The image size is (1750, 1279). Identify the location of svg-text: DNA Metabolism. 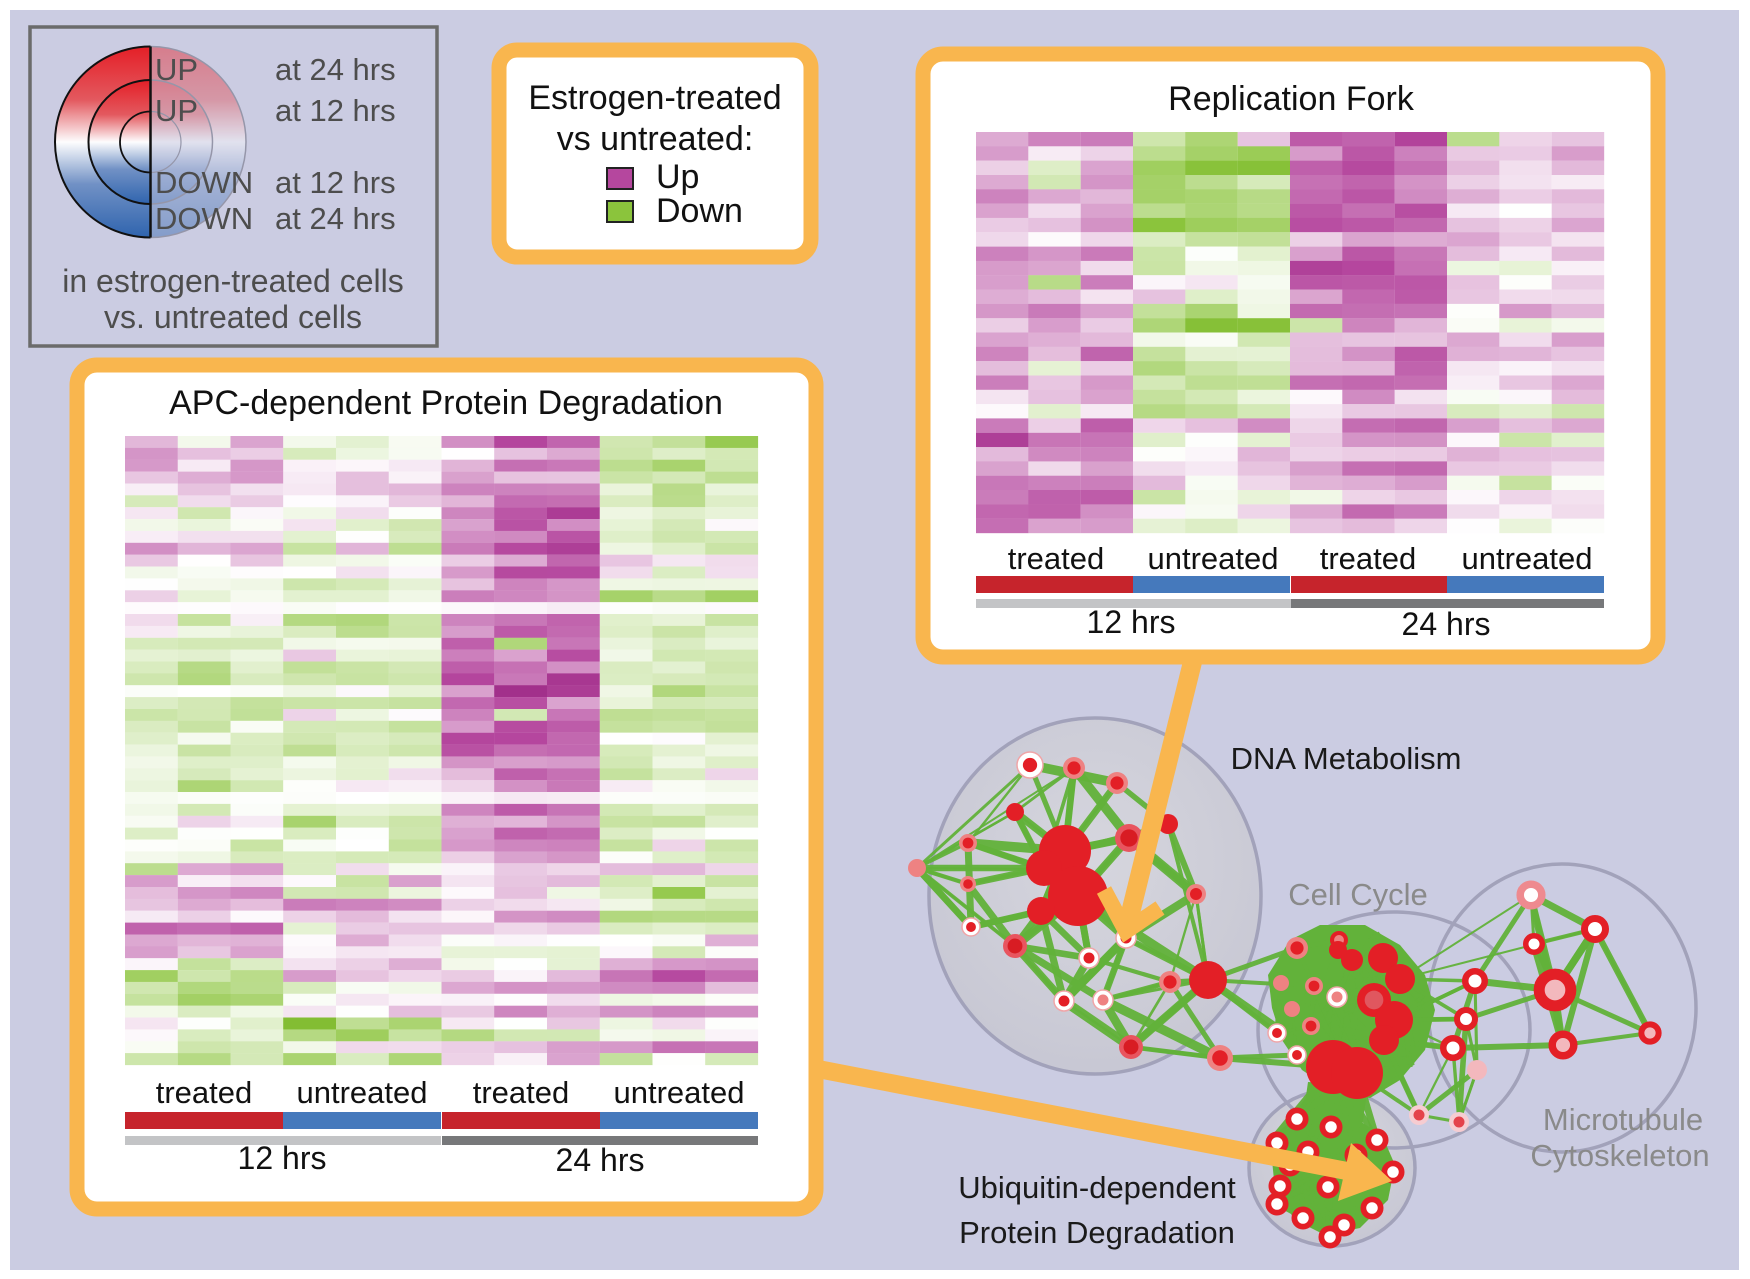
(1346, 758).